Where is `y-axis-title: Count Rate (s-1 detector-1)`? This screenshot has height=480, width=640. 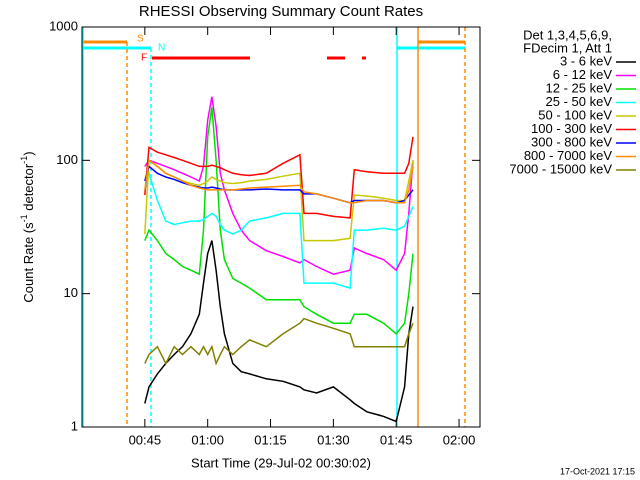
y-axis-title: Count Rate (s-1 detector-1) is located at coordinates (27, 226).